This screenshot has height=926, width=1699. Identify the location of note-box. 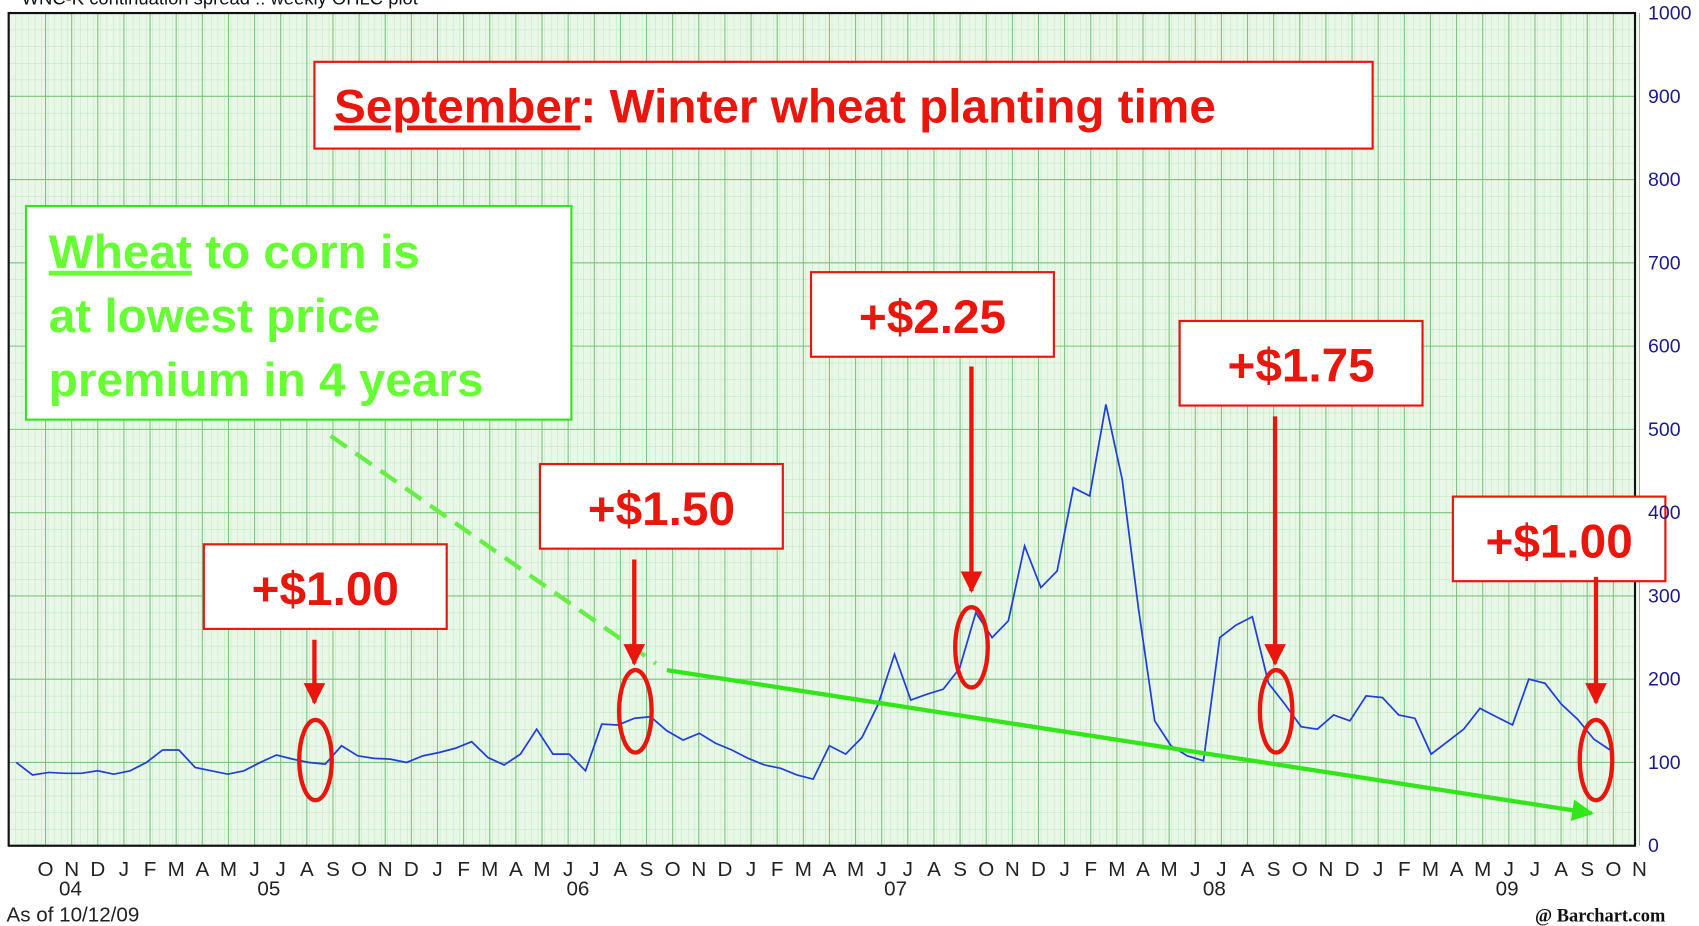
(298, 312).